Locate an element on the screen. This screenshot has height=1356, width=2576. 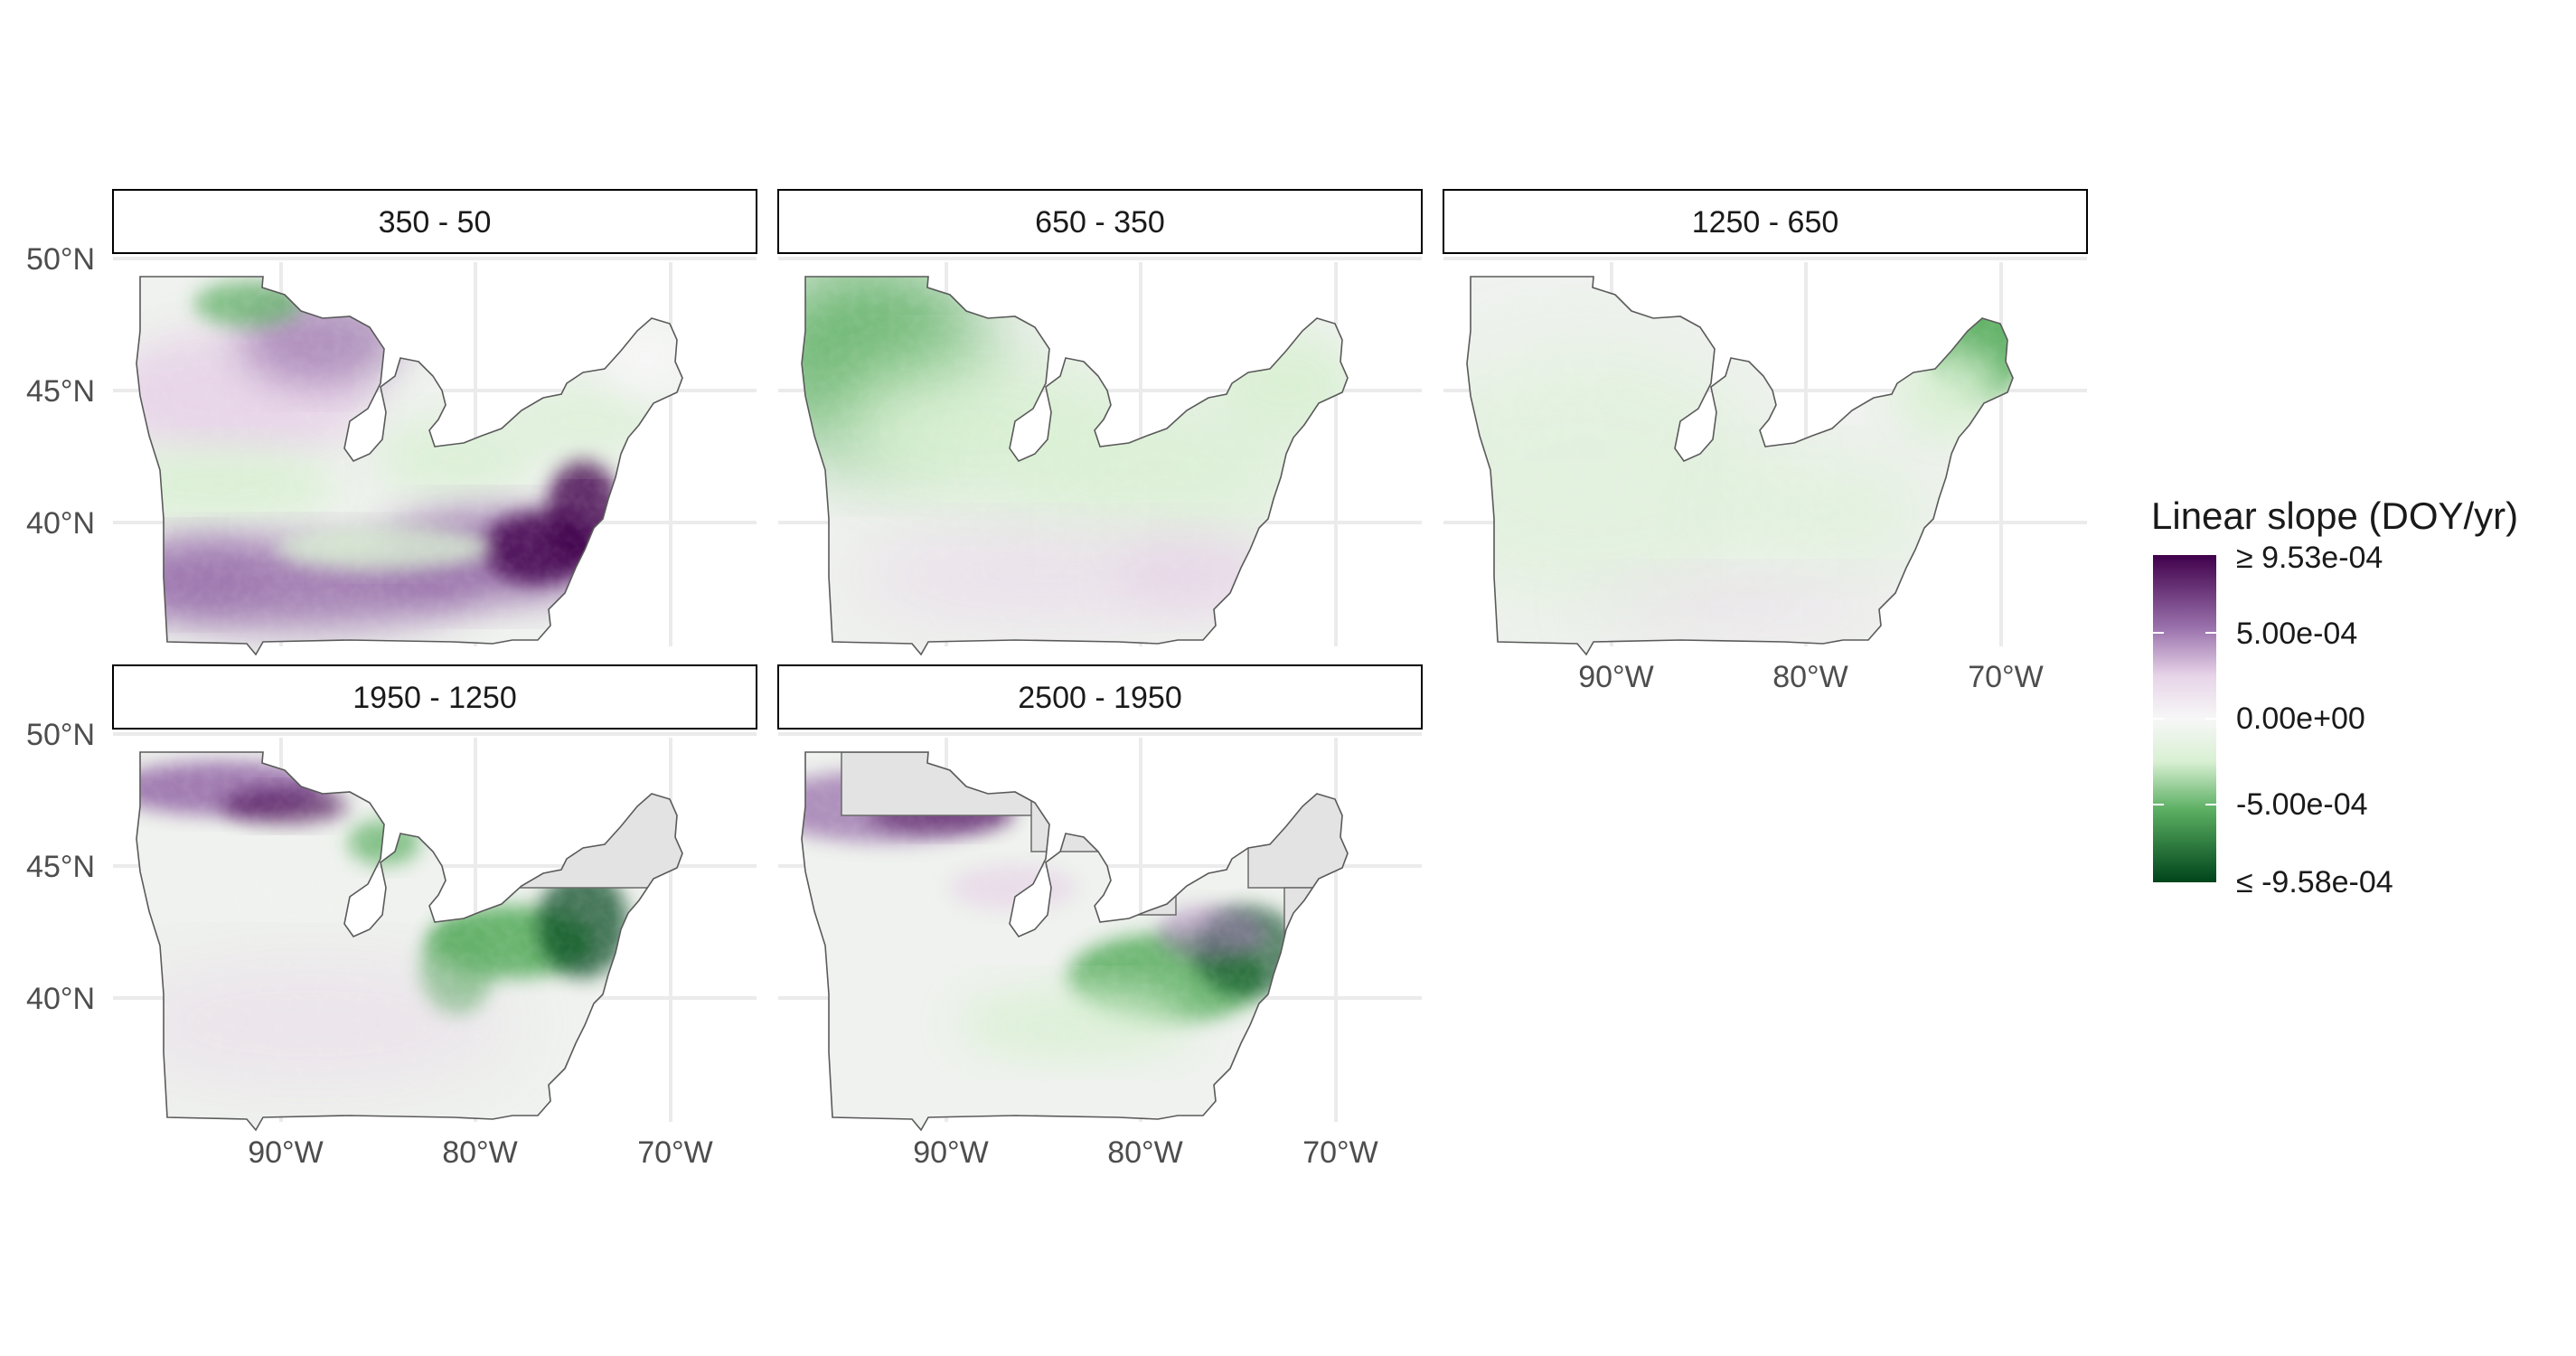
facet-strip-label: 350 - 50 is located at coordinates (435, 222).